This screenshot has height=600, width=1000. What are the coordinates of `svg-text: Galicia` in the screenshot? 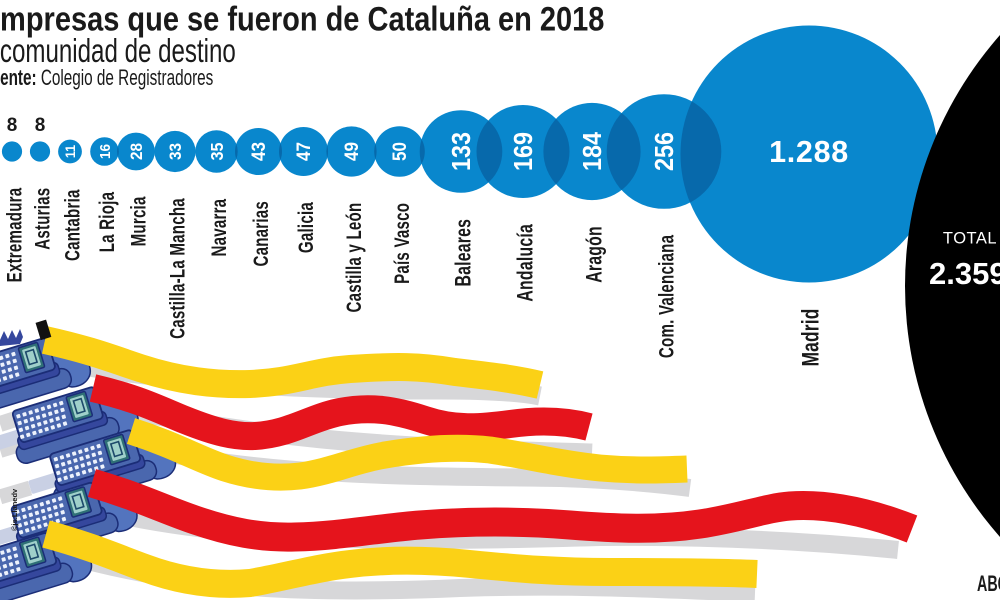 It's located at (305, 228).